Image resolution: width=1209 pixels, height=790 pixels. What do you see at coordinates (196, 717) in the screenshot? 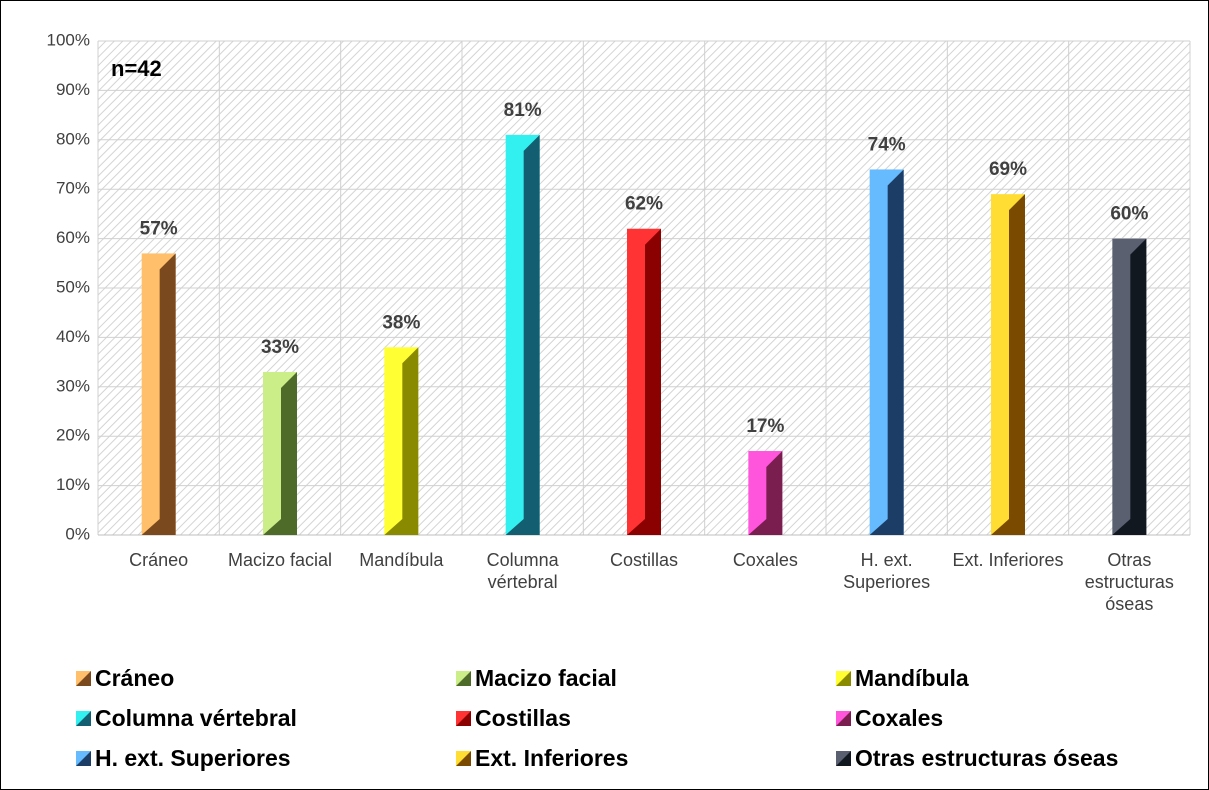
I see `legend-label: Columna vértebral` at bounding box center [196, 717].